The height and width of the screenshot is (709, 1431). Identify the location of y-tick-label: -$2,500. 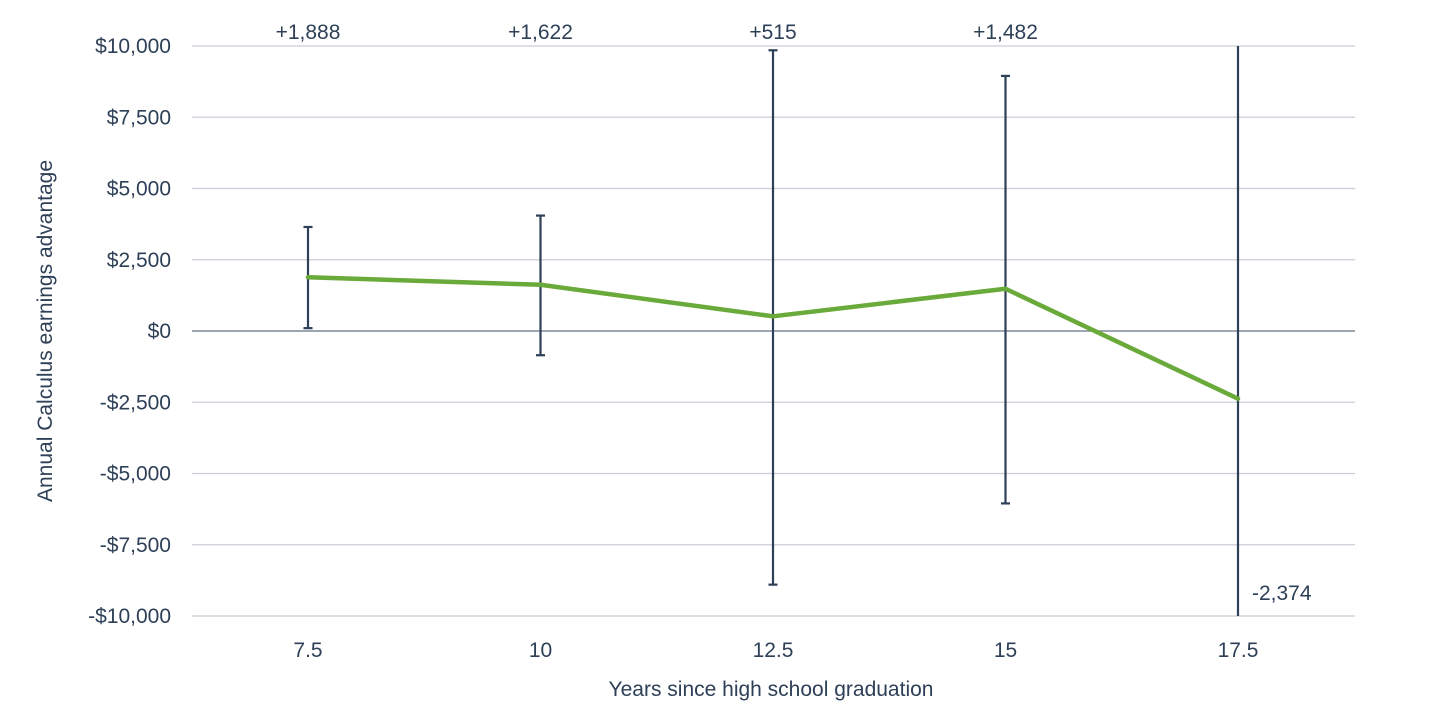
(135, 402).